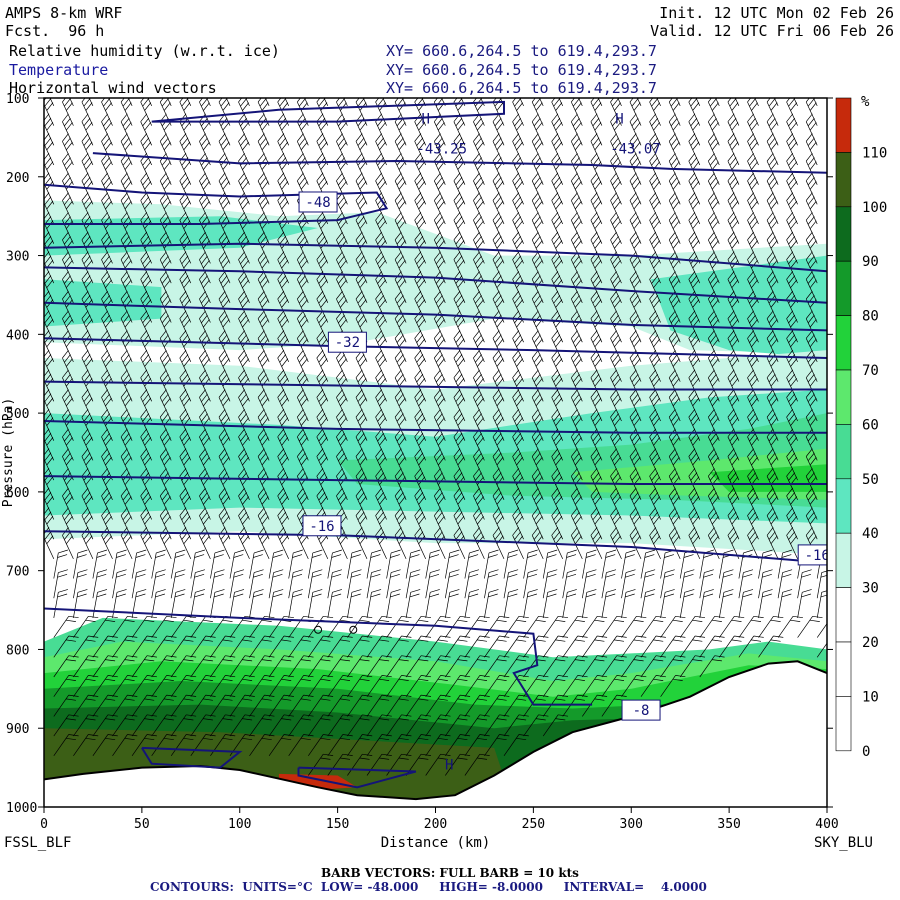 The width and height of the screenshot is (900, 900). I want to click on isotherm-label: -32, so click(347, 343).